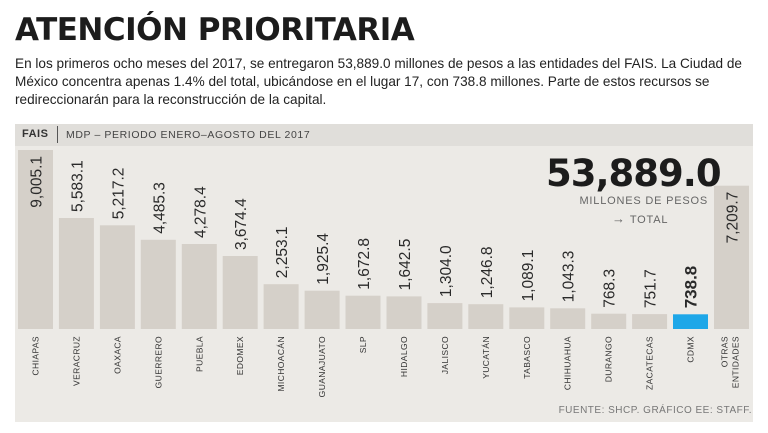 This screenshot has height=433, width=768. I want to click on category-label: PUEBLA, so click(199, 354).